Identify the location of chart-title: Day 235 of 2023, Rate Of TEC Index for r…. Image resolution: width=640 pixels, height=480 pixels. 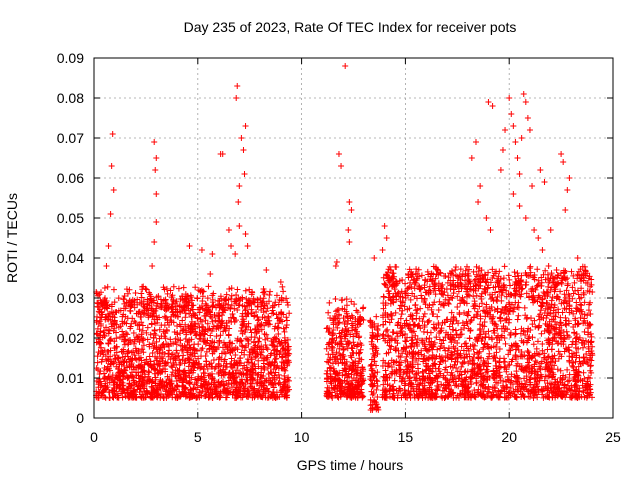
(350, 27).